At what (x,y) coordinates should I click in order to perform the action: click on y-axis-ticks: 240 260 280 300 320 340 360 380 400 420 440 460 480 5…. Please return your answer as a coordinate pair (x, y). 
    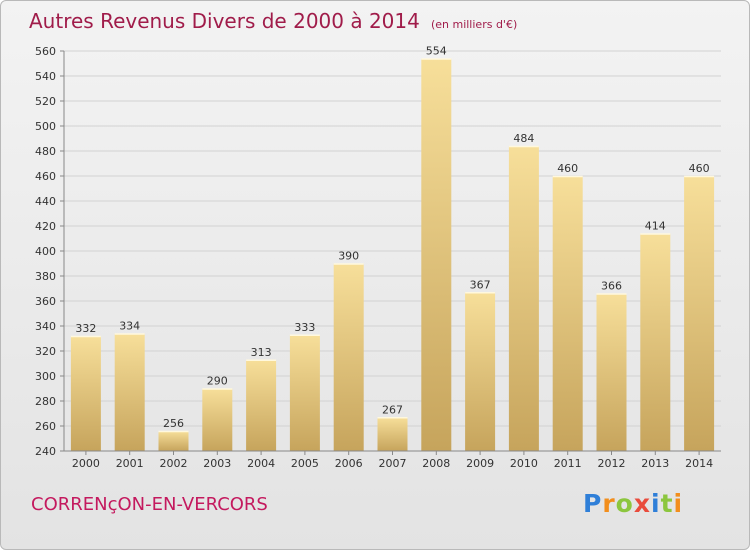
    Looking at the image, I should click on (49, 251).